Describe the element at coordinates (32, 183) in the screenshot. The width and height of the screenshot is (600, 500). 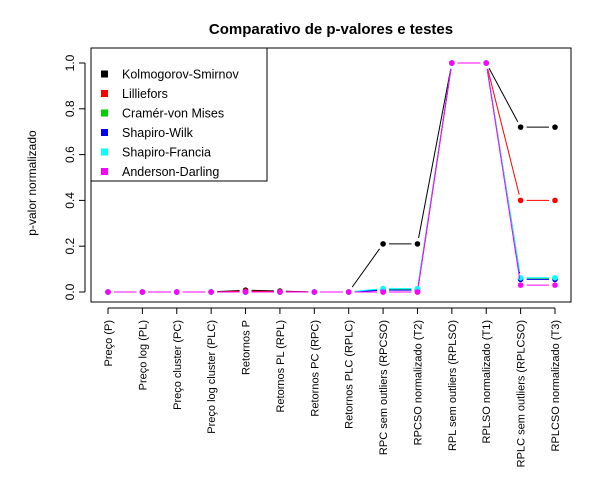
I see `y-axis-label: p-valor normalizado` at that location.